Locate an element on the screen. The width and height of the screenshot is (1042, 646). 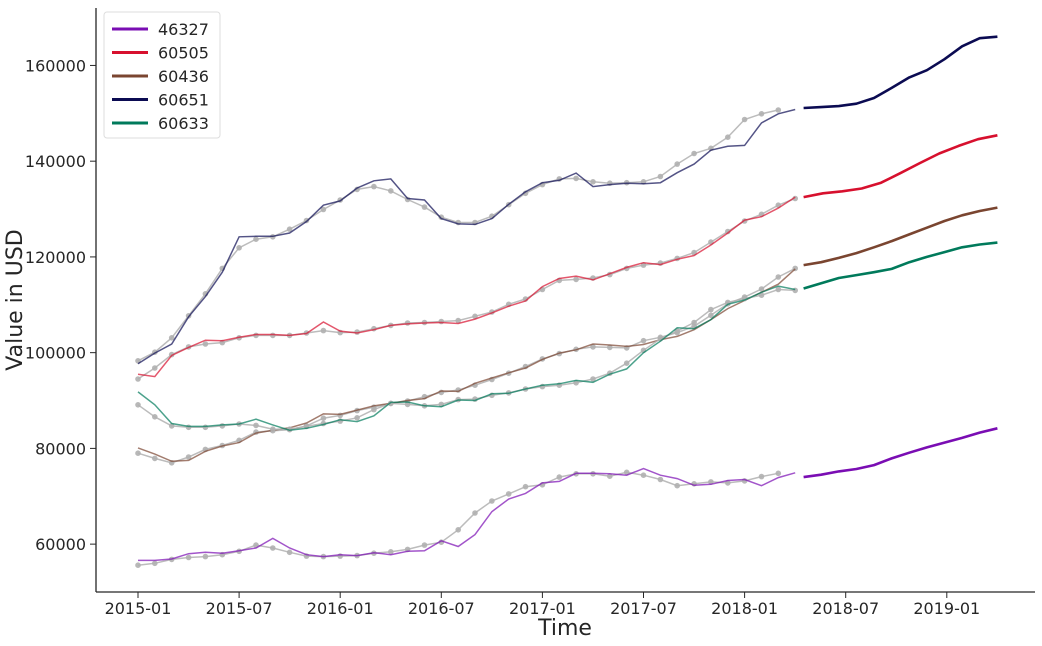
x-tick-label: 2018-01 is located at coordinates (744, 608).